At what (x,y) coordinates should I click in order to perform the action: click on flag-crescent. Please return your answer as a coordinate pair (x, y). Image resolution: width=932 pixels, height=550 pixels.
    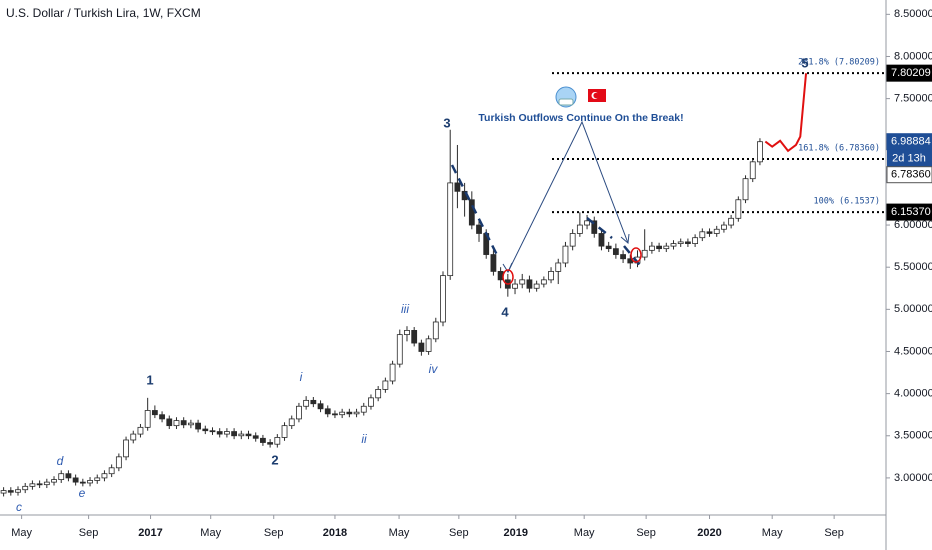
    Looking at the image, I should click on (596, 95).